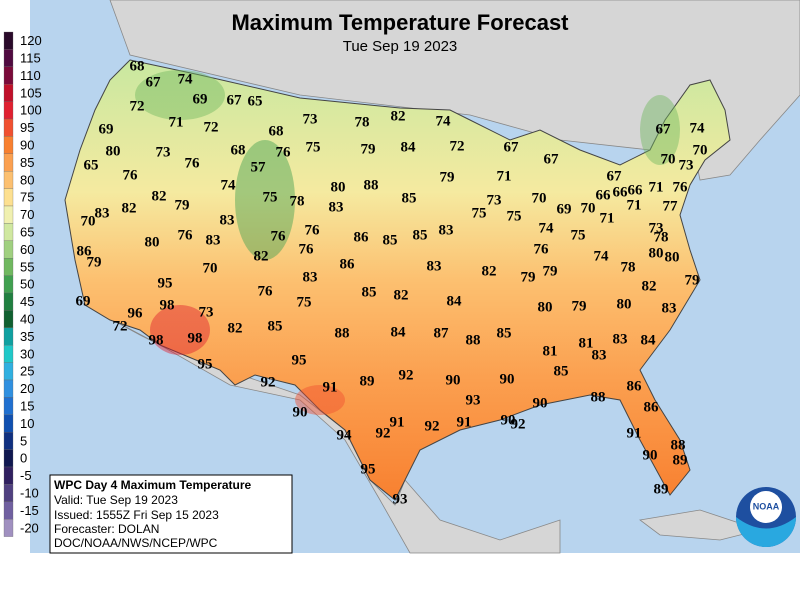 The image size is (800, 605). Describe the element at coordinates (106, 529) in the screenshot. I see `info-line: Forecaster: DOLAN` at that location.